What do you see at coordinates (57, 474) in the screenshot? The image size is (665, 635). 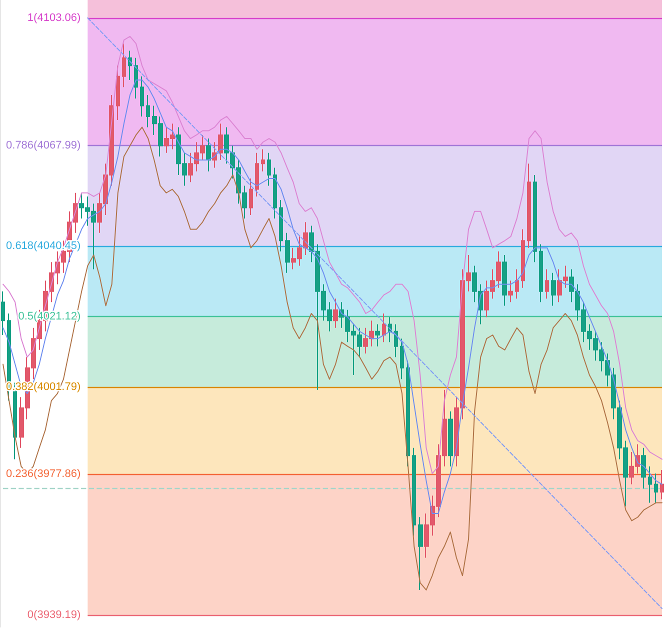 I see `annotation: (3977.86)` at bounding box center [57, 474].